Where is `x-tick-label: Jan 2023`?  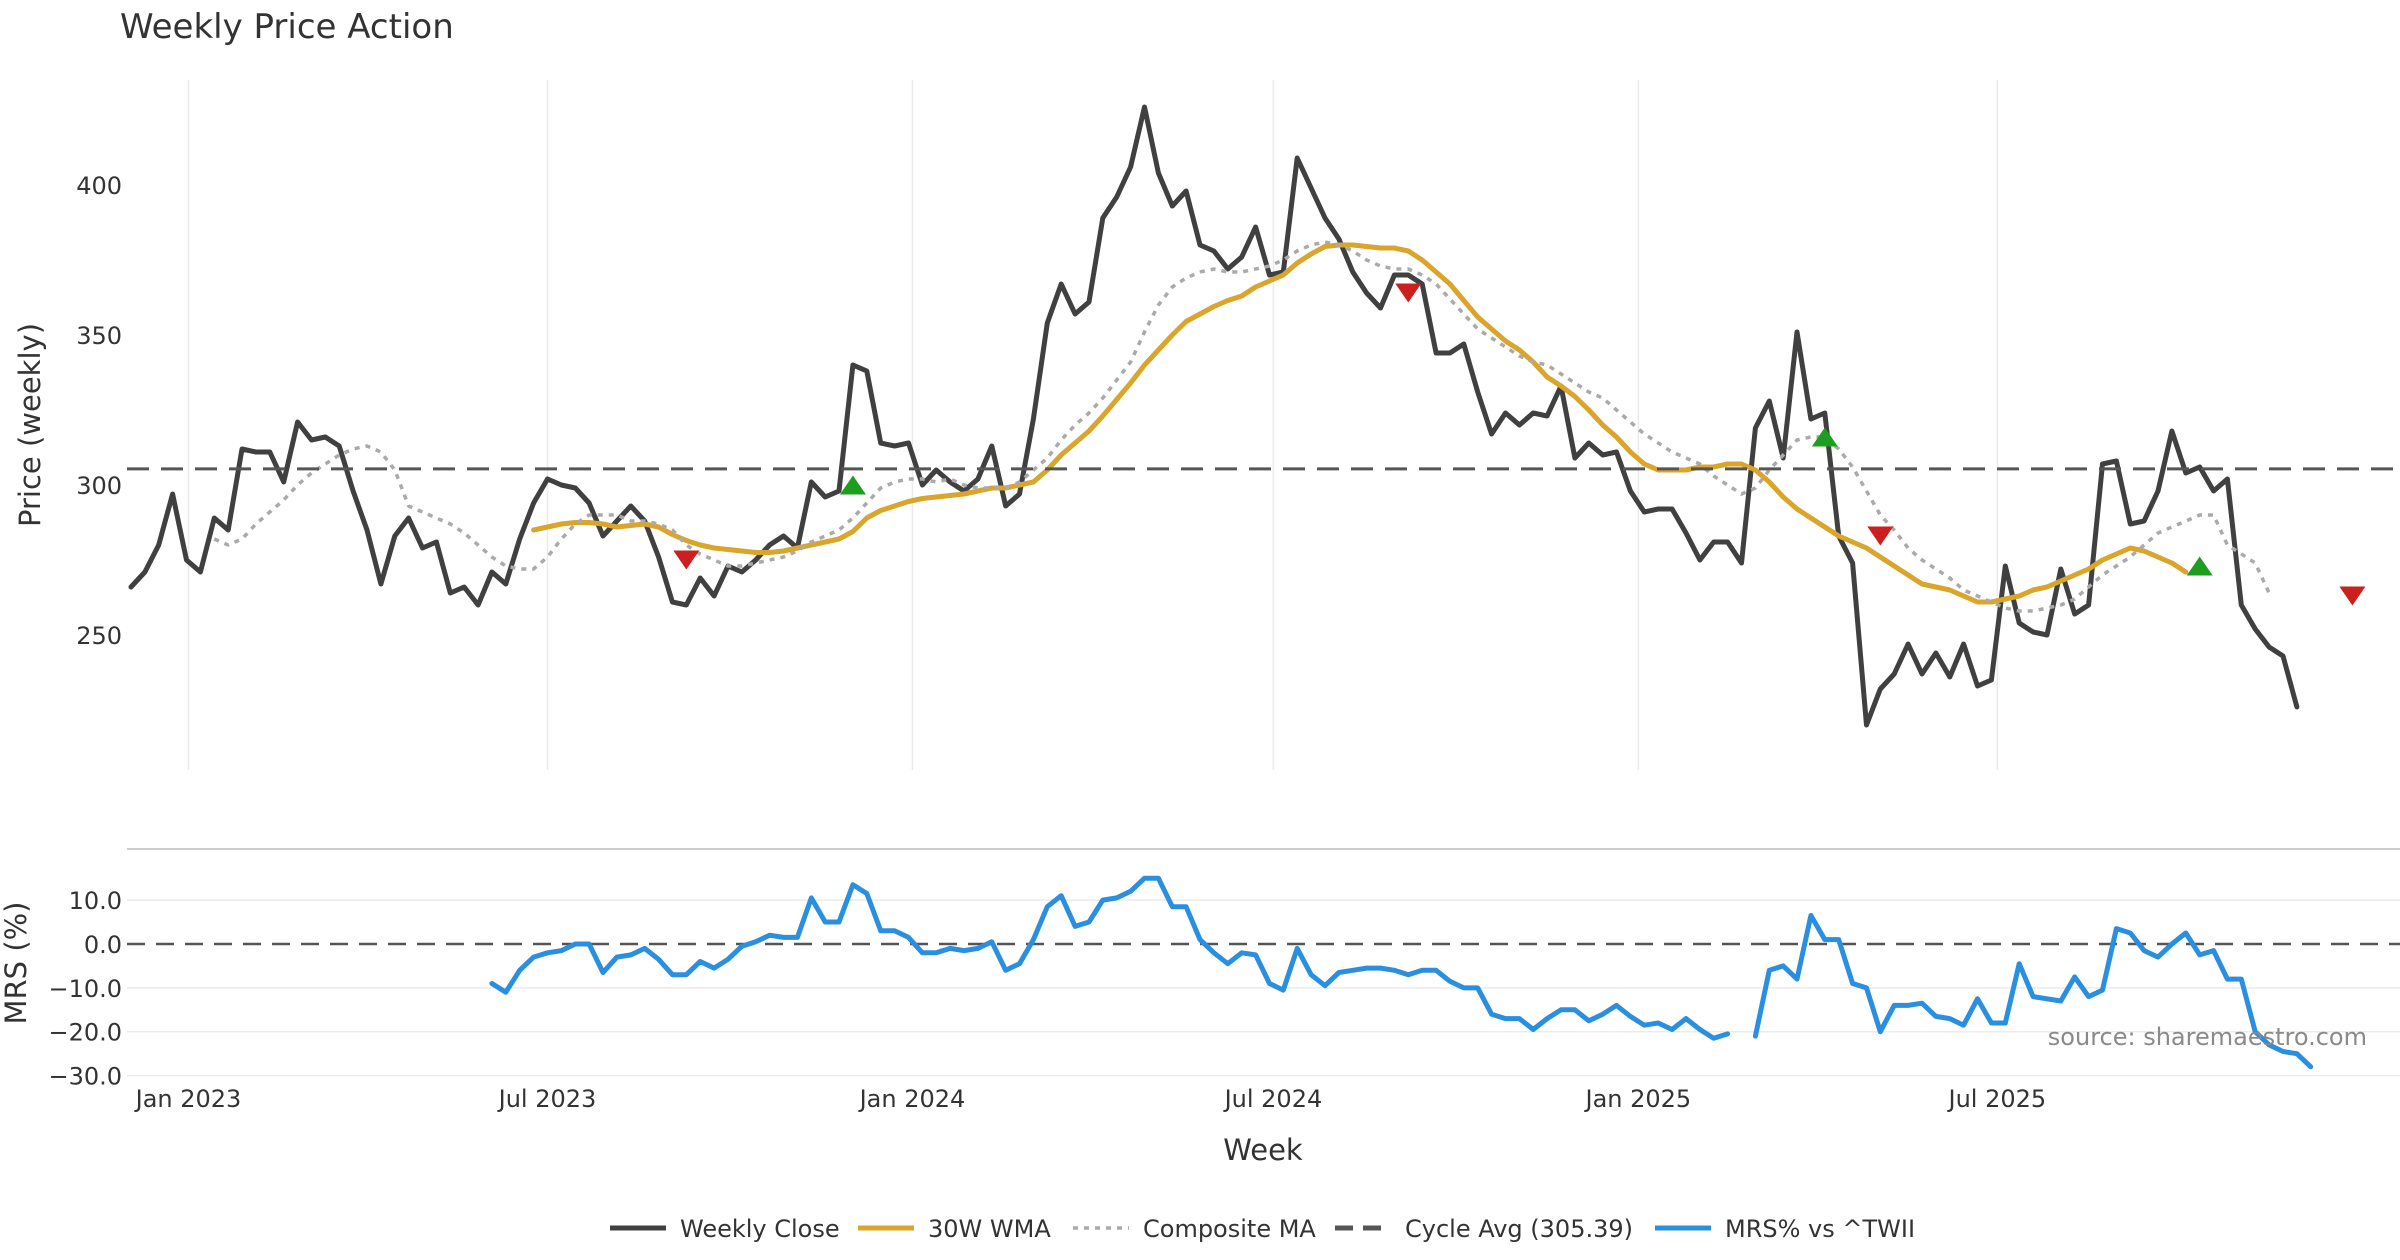
x-tick-label: Jan 2023 is located at coordinates (188, 1099).